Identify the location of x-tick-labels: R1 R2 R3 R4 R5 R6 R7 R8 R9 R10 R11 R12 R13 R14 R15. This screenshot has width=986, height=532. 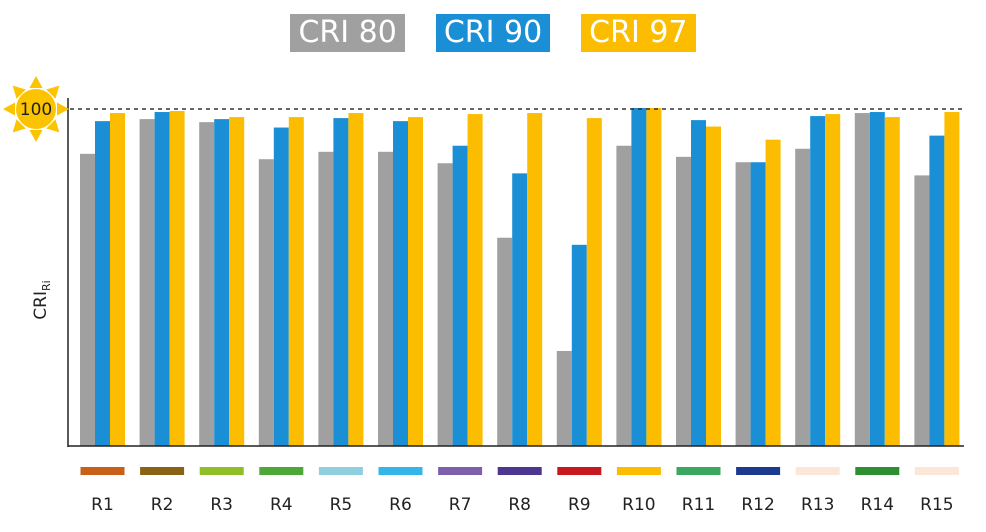
(522, 505).